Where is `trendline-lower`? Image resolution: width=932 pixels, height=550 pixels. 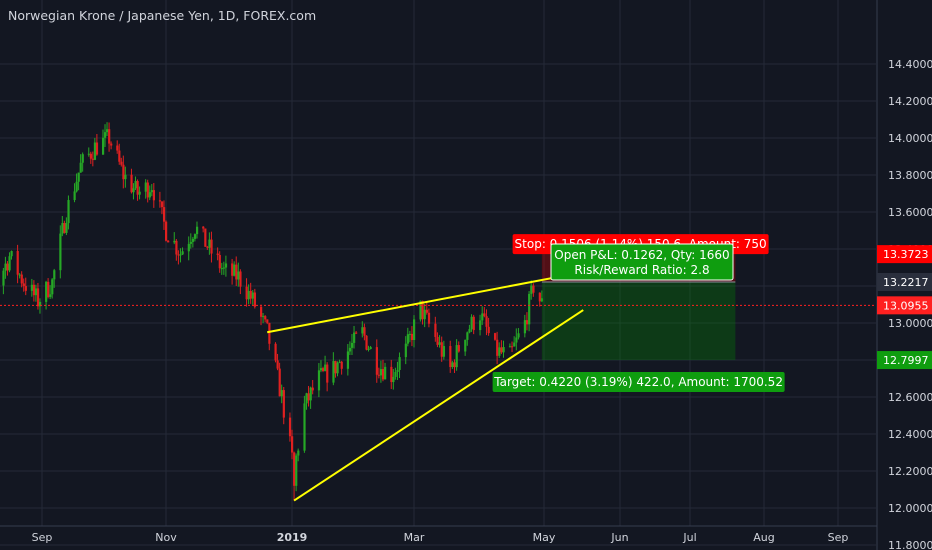 trendline-lower is located at coordinates (438, 405).